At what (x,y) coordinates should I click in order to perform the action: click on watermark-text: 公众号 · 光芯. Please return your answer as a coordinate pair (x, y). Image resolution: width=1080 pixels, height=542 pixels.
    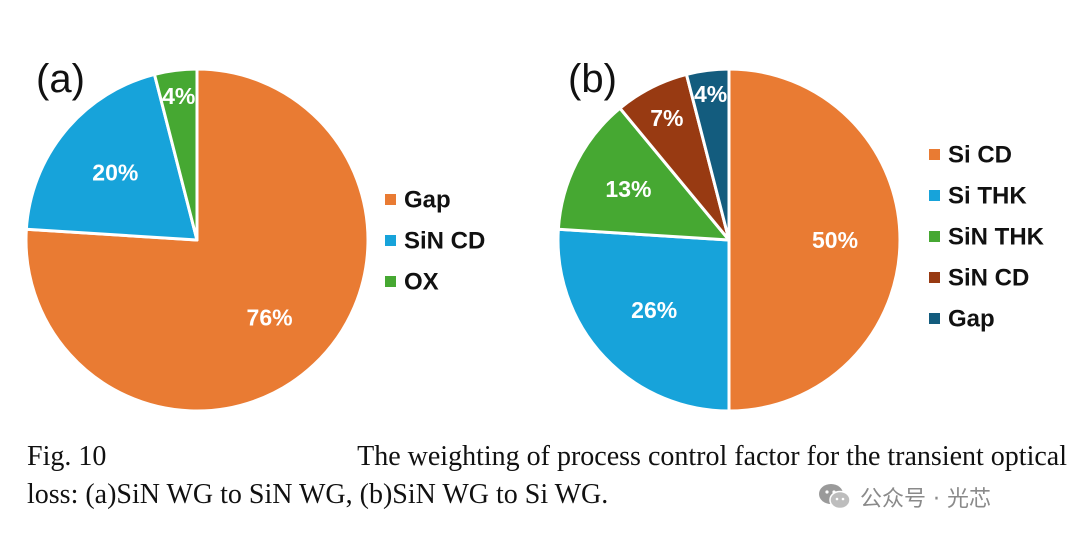
    Looking at the image, I should click on (925, 499).